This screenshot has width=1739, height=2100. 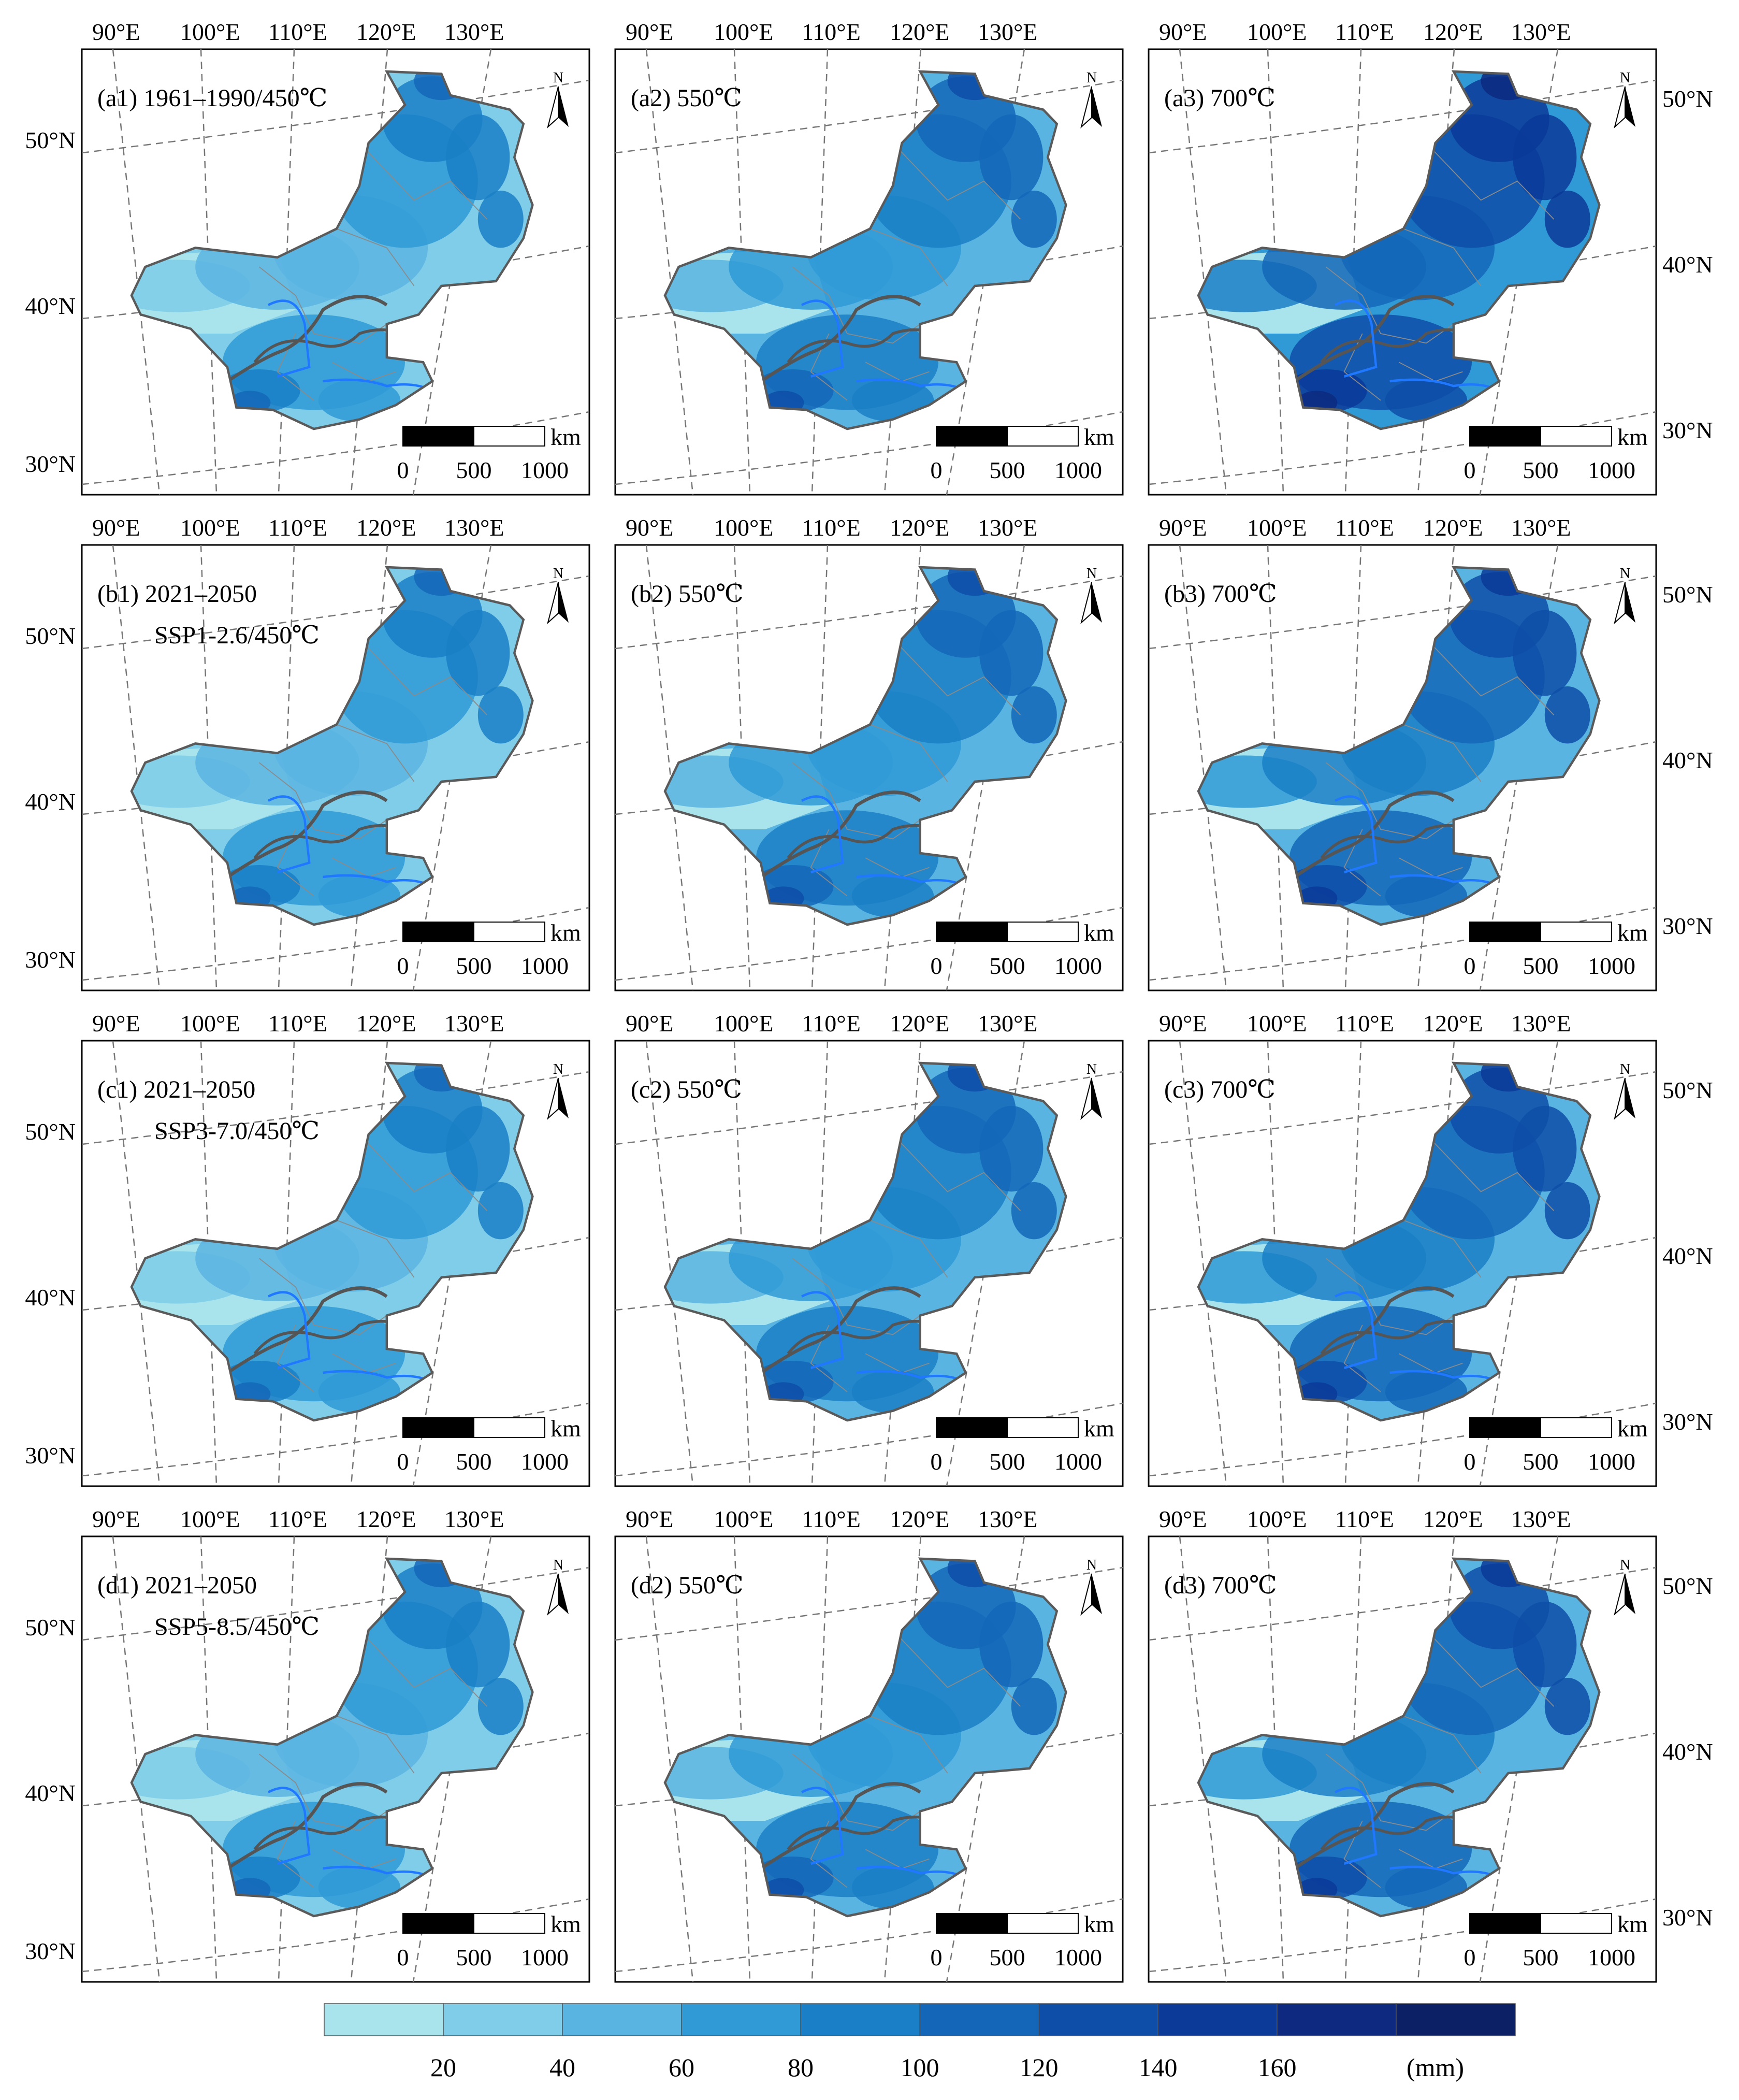 I want to click on panel-title: (b3) 700℃, so click(x=1220, y=594).